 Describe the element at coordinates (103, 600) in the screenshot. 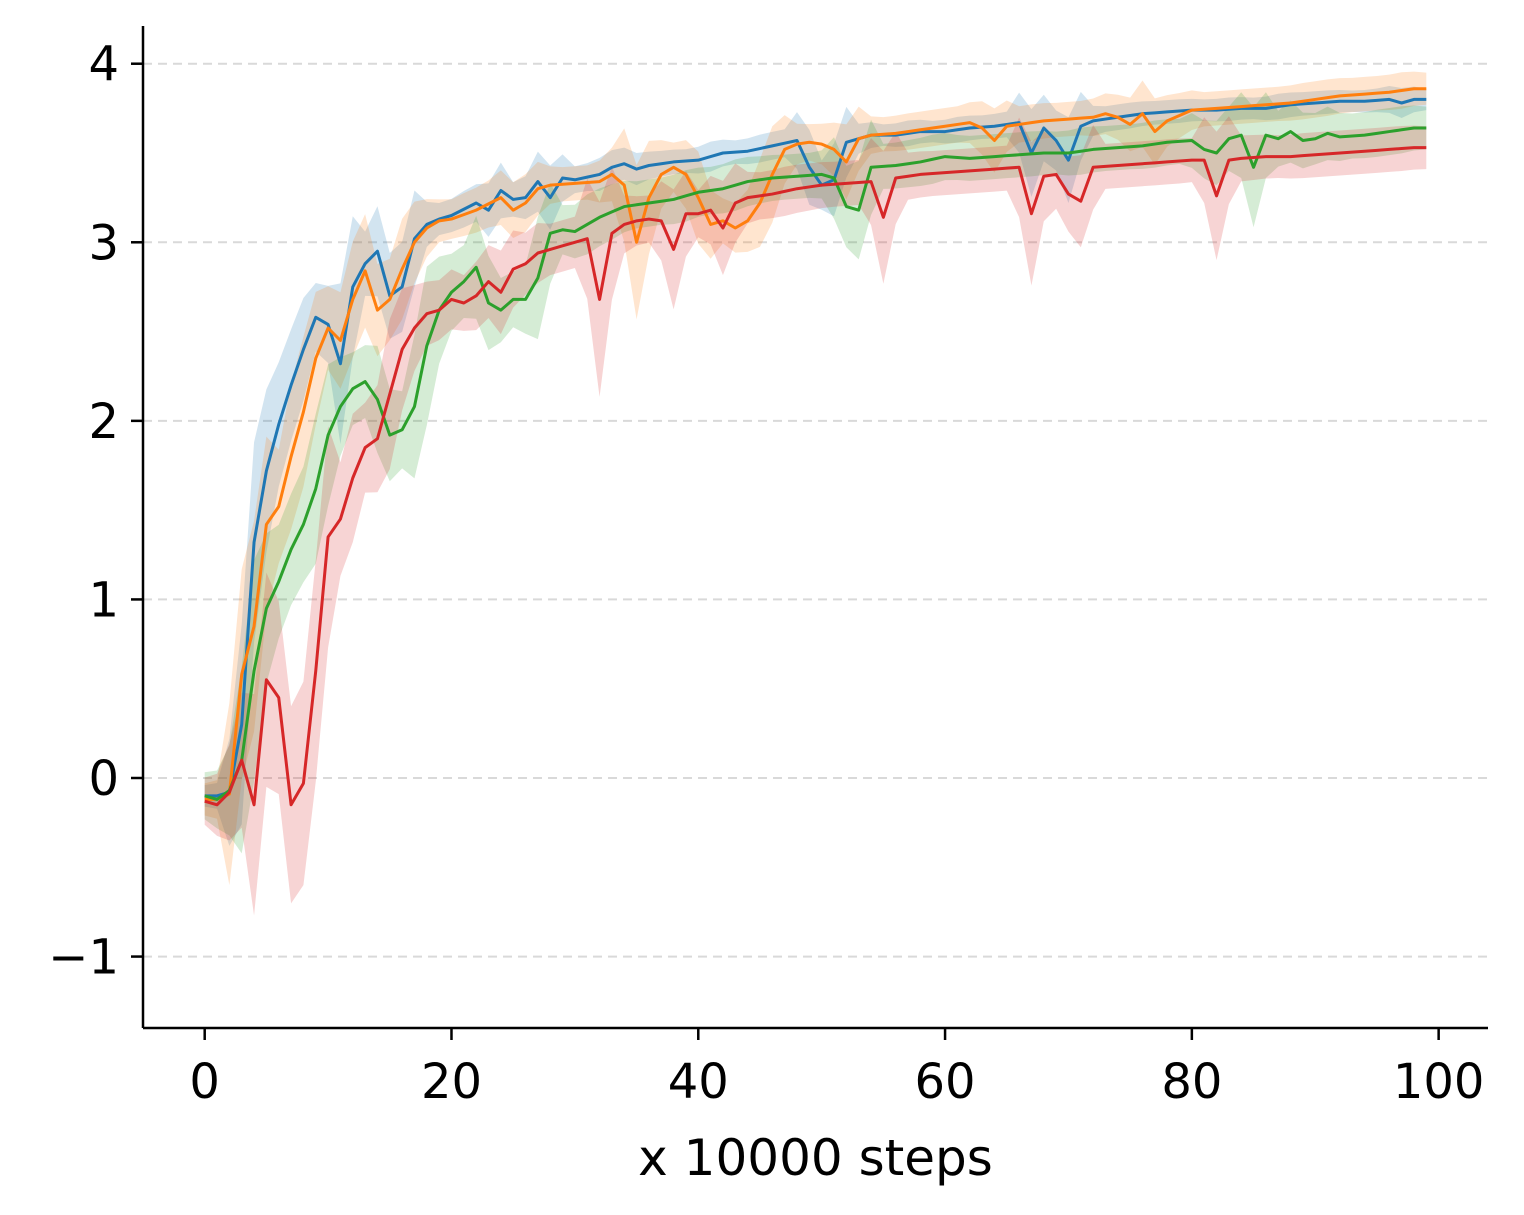

I see `y-tick-label: 1` at that location.